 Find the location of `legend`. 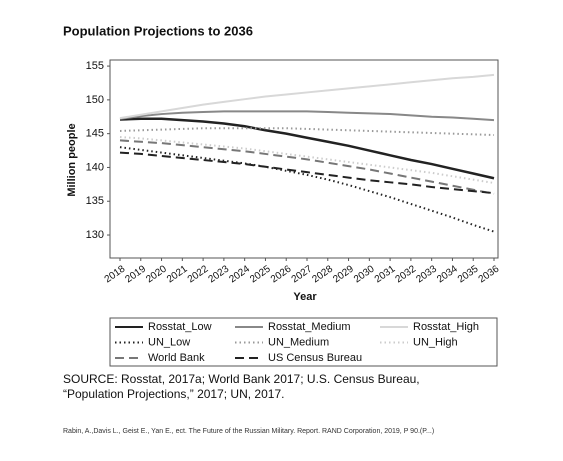

legend is located at coordinates (303, 342).